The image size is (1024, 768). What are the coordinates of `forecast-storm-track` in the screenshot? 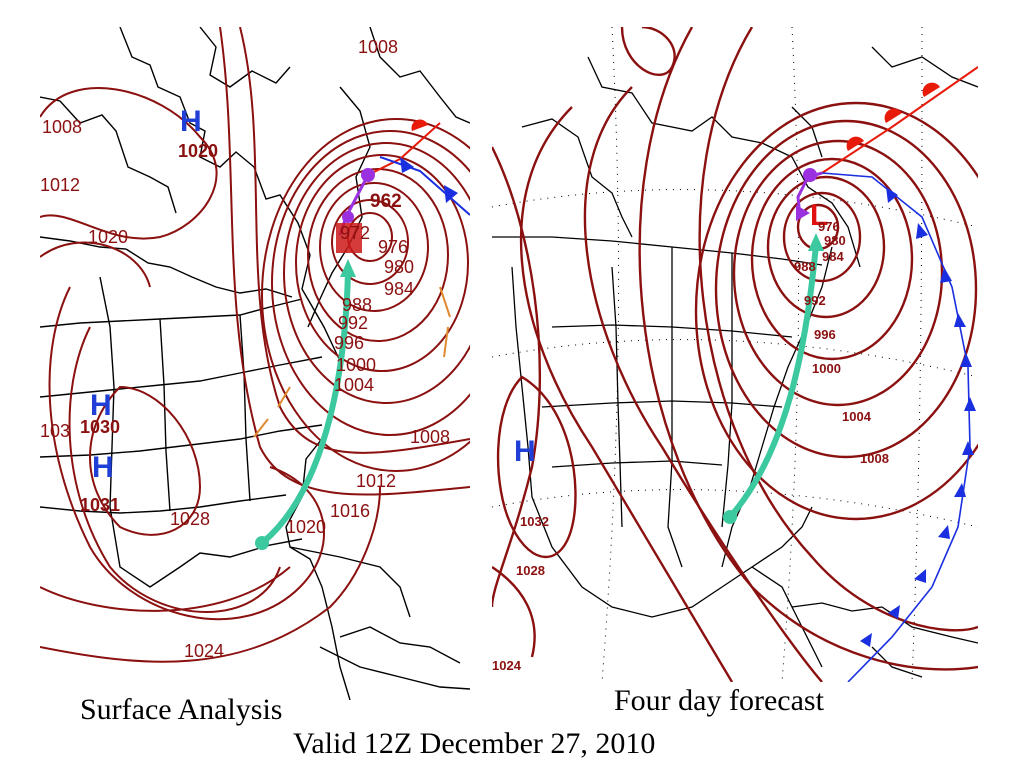 It's located at (773, 378).